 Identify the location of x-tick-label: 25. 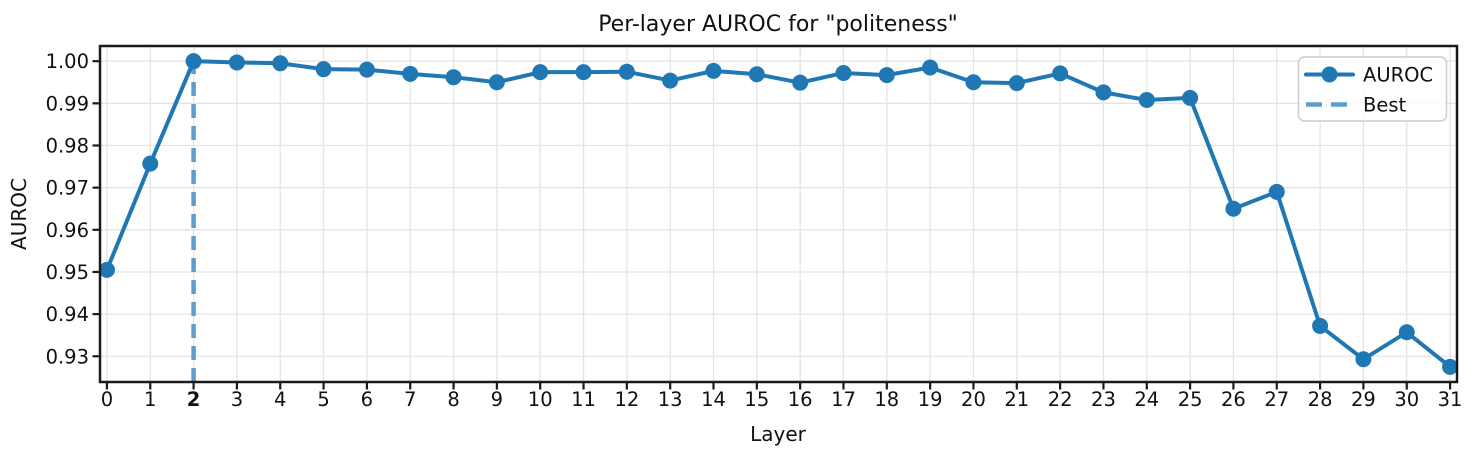
(1190, 399).